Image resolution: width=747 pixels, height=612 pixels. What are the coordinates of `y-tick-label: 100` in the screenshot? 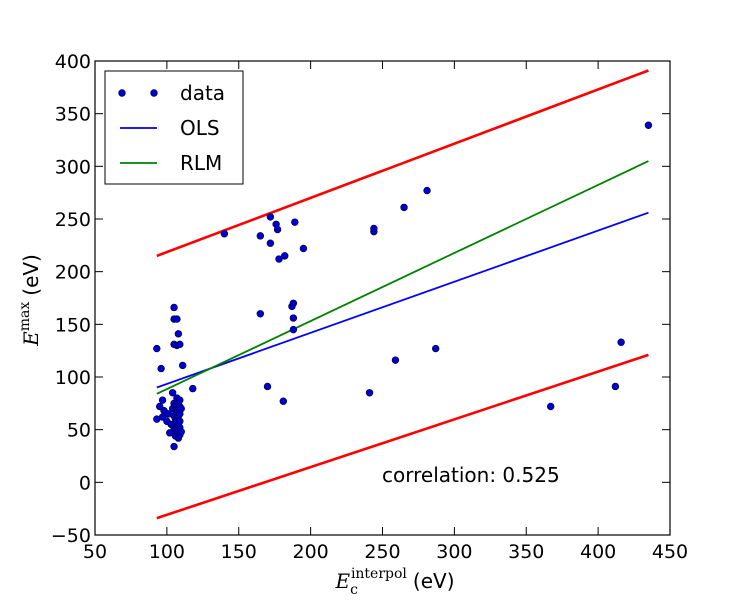 It's located at (73, 378).